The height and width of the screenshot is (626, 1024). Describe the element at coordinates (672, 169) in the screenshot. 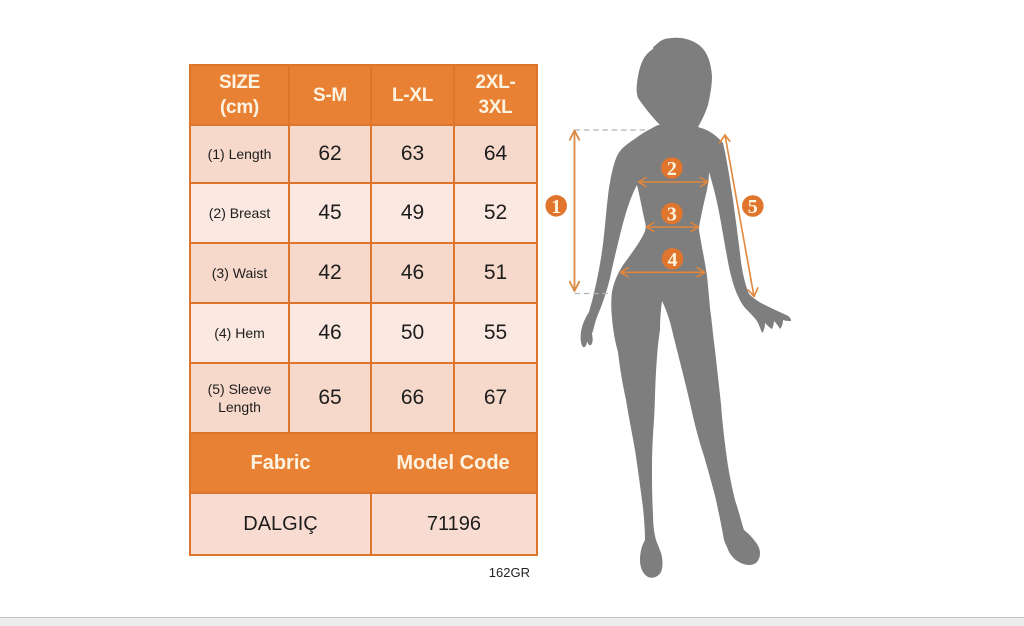

I see `svg-text: 2` at that location.